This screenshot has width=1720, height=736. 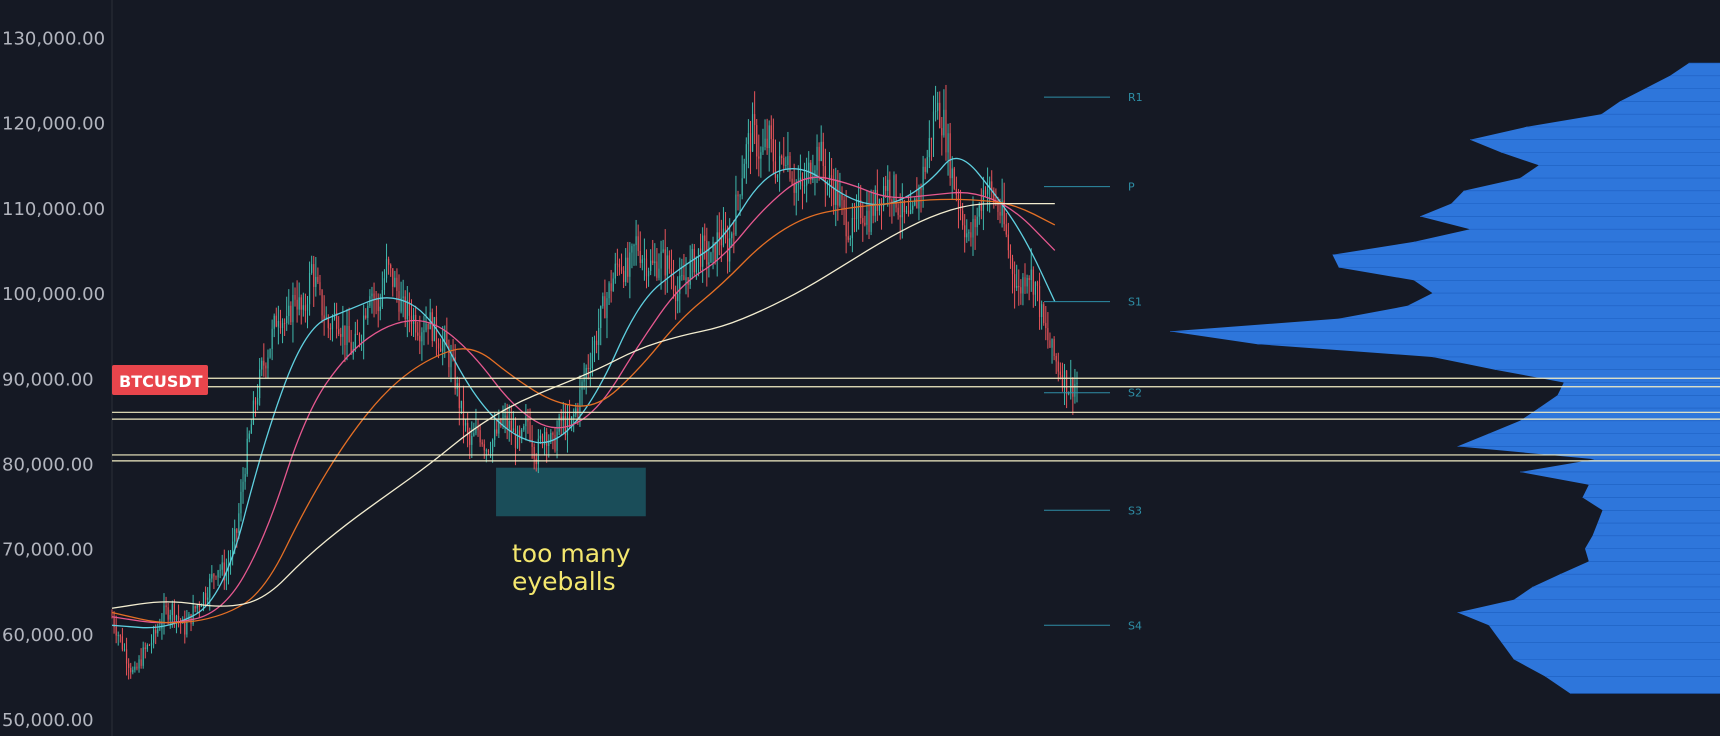 What do you see at coordinates (916, 419) in the screenshot?
I see `horizontal-levels` at bounding box center [916, 419].